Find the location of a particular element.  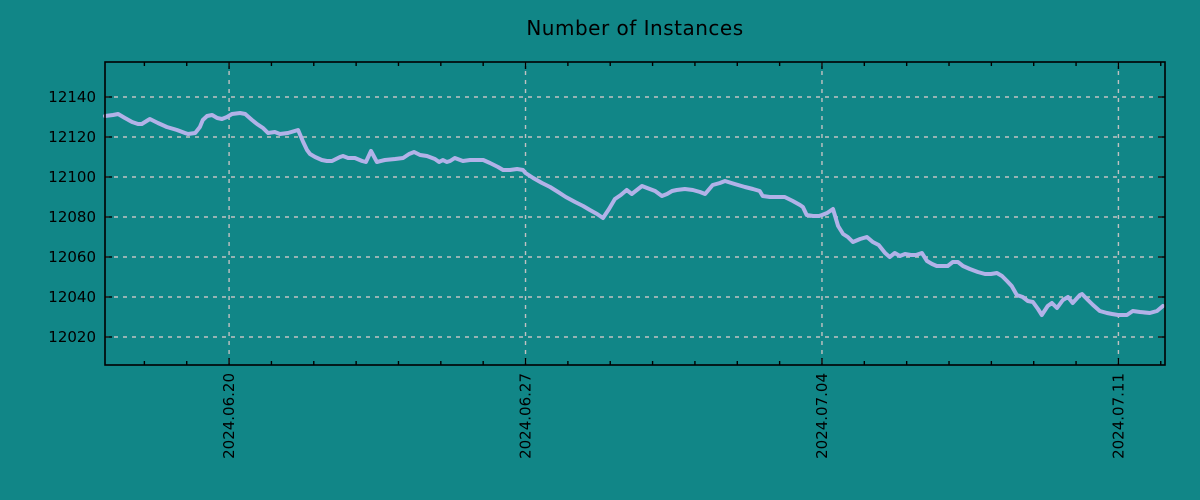

y-tick-label: 12060 is located at coordinates (72, 257).